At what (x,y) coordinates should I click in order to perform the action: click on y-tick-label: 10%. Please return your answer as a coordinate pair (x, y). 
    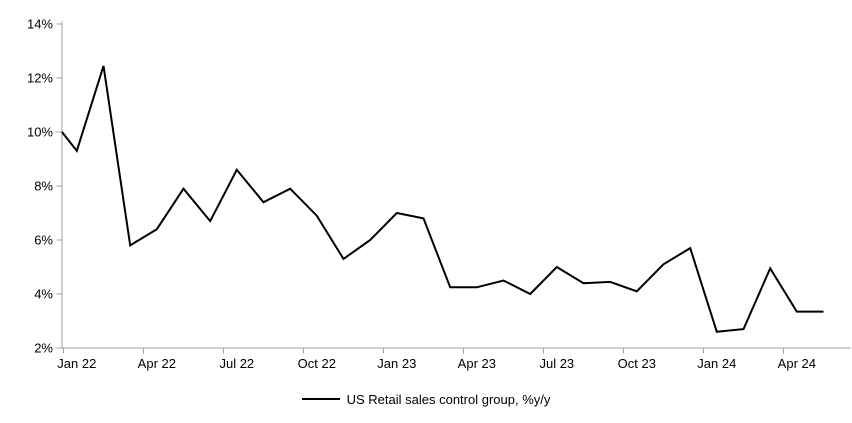
    Looking at the image, I should click on (40, 132).